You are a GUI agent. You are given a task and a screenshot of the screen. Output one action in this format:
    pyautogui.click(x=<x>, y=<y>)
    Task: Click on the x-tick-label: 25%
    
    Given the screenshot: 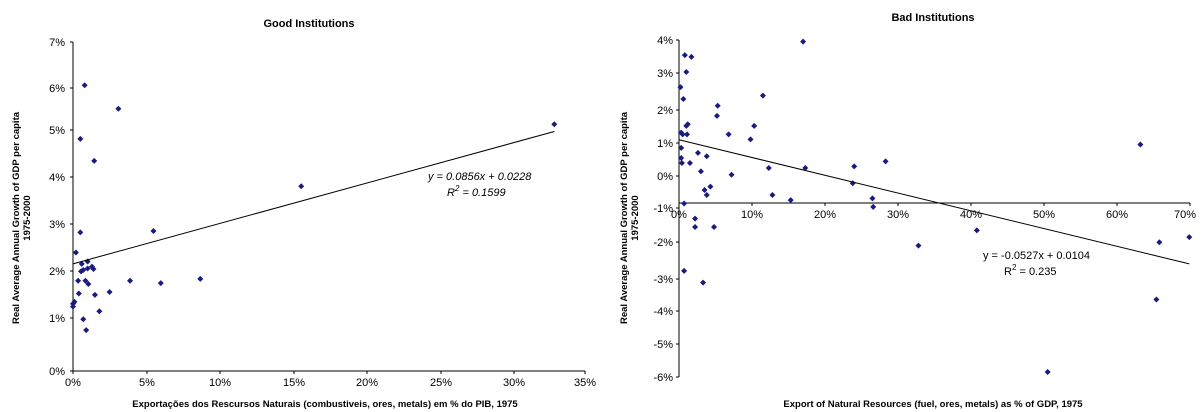 What is the action you would take?
    pyautogui.click(x=441, y=383)
    